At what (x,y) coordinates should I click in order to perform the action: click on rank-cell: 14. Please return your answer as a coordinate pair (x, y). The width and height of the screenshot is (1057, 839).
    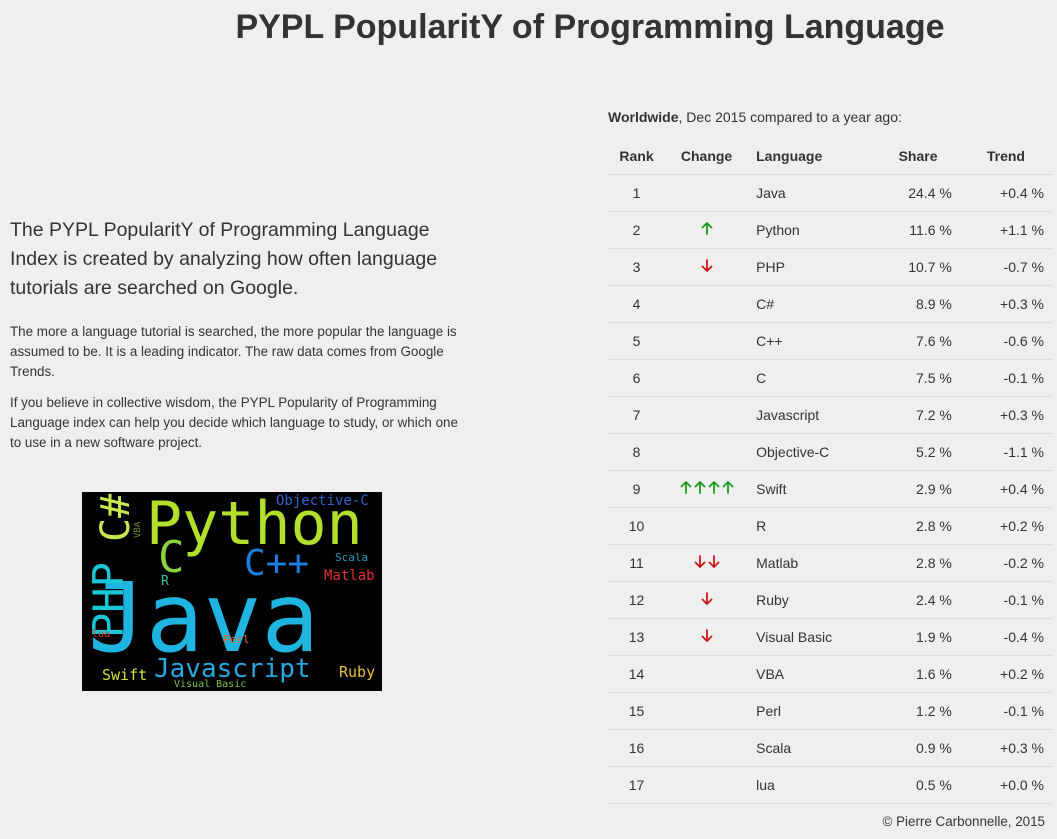
    Looking at the image, I should click on (636, 674).